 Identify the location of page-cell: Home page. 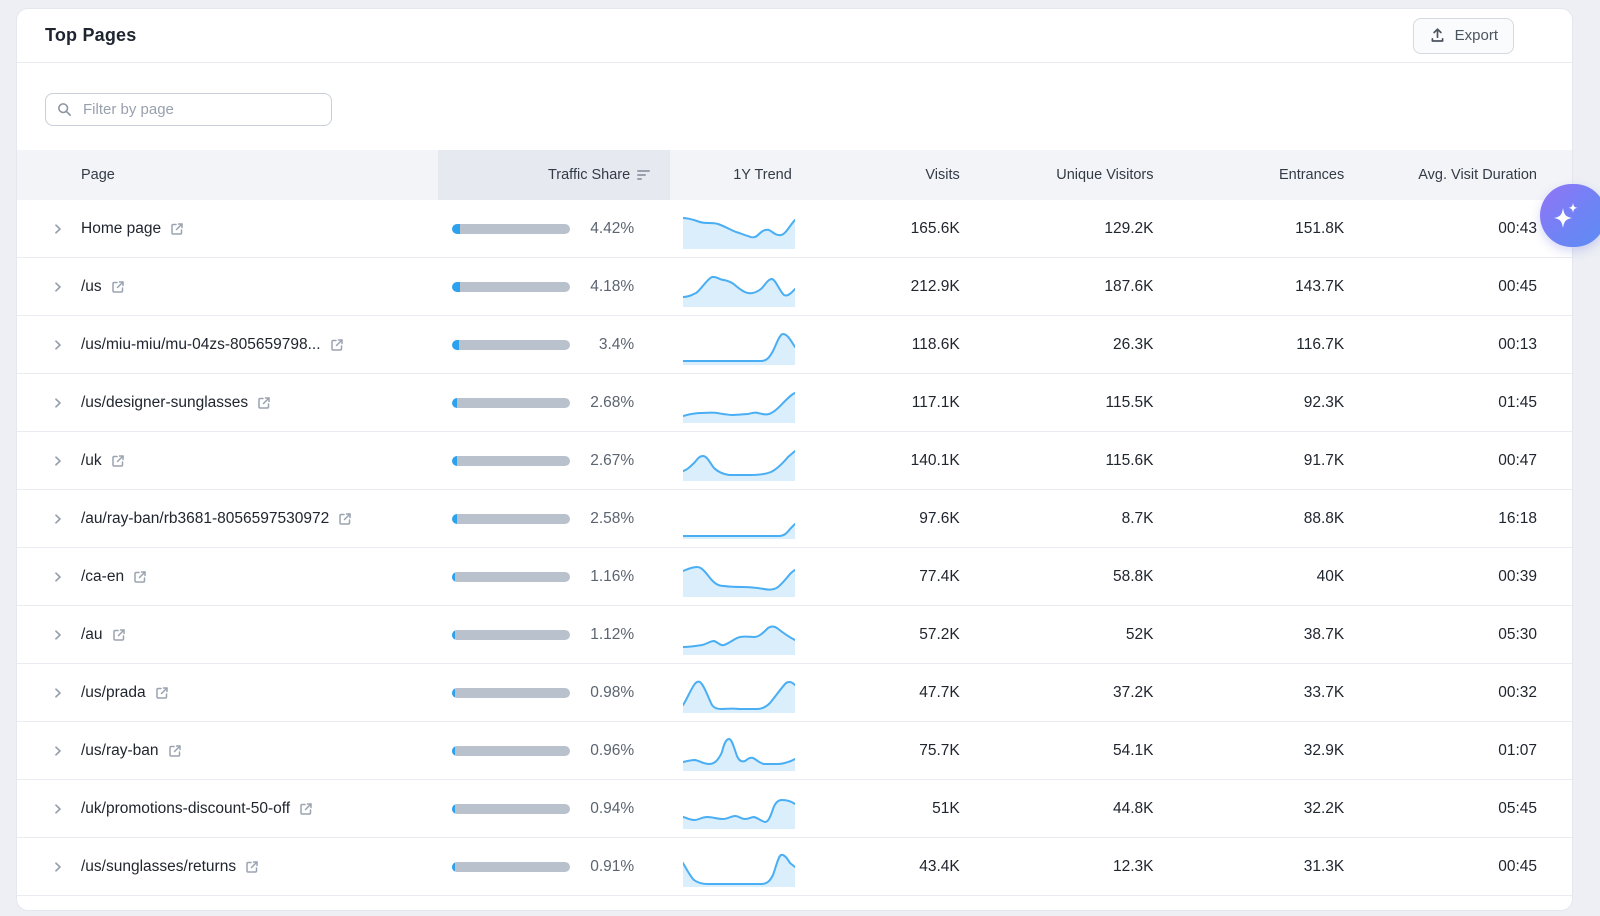
(227, 229).